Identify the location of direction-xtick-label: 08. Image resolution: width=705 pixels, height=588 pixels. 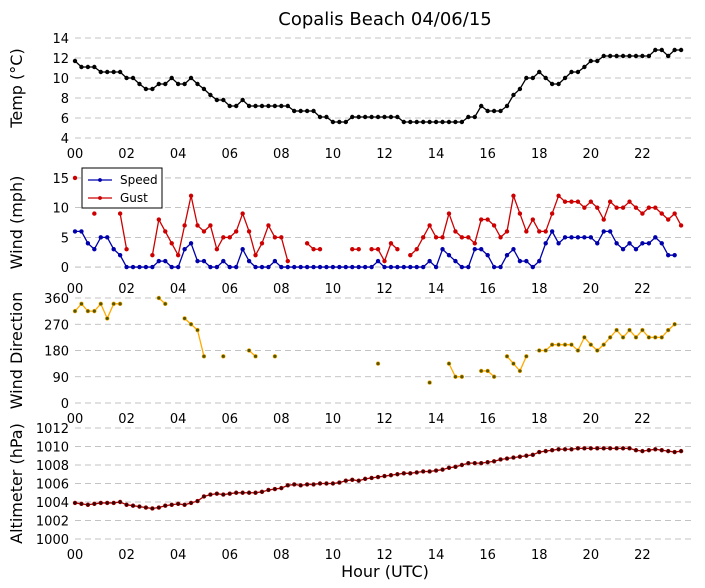
(281, 419).